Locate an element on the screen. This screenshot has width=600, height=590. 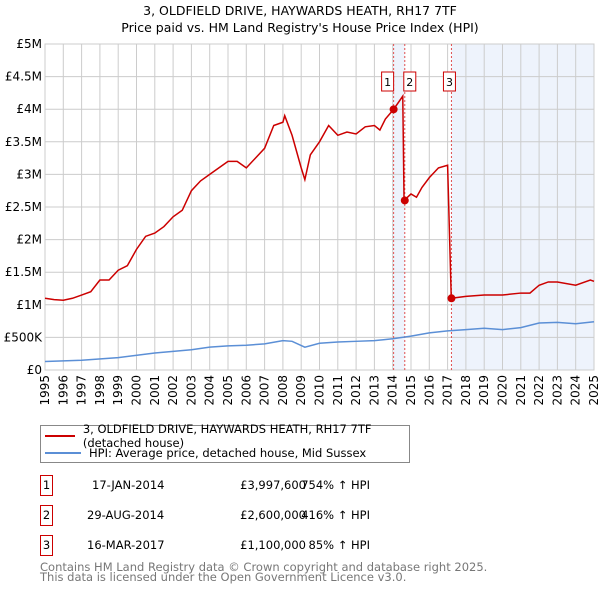
x-tick-label: 2024 is located at coordinates (576, 390).